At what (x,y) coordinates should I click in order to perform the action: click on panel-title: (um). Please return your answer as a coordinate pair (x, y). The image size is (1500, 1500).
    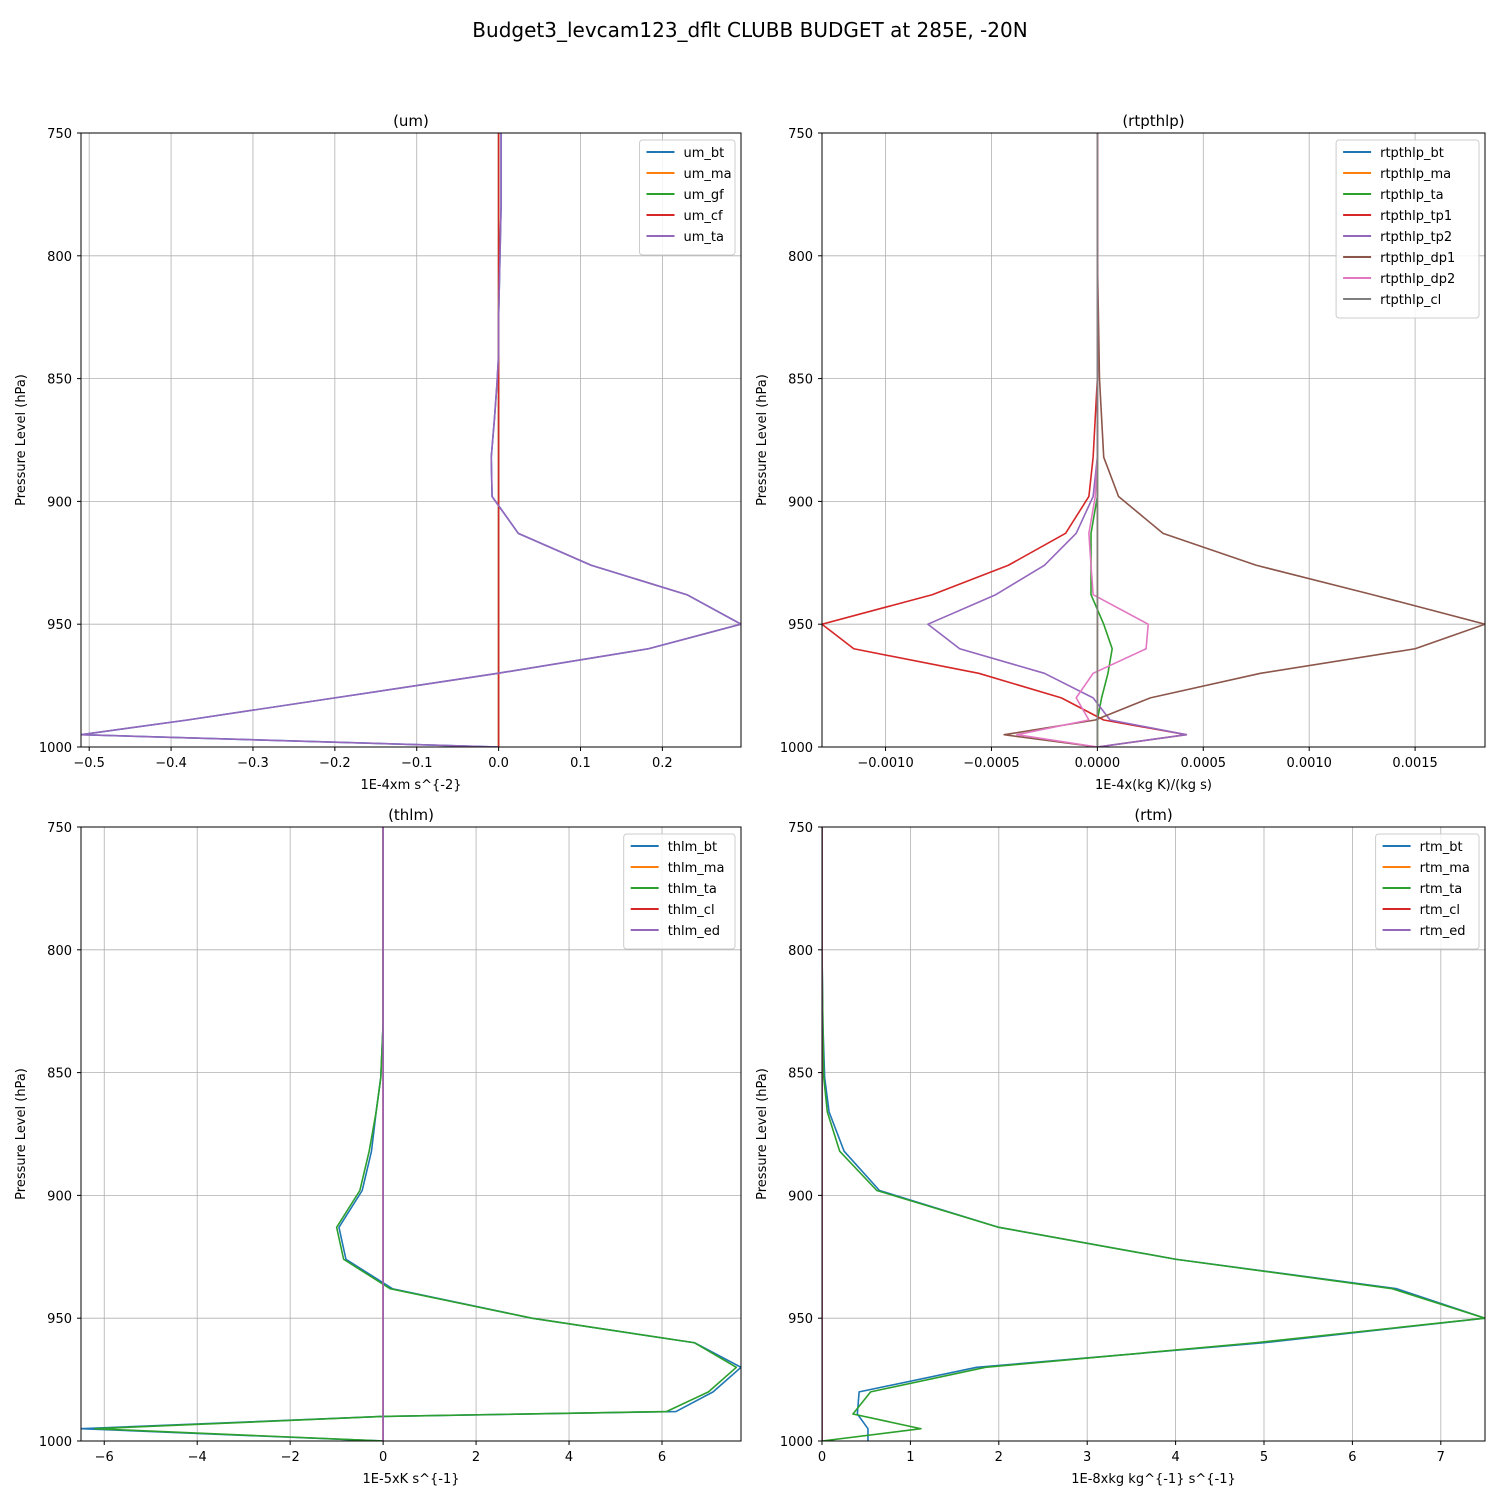
    Looking at the image, I should click on (411, 121).